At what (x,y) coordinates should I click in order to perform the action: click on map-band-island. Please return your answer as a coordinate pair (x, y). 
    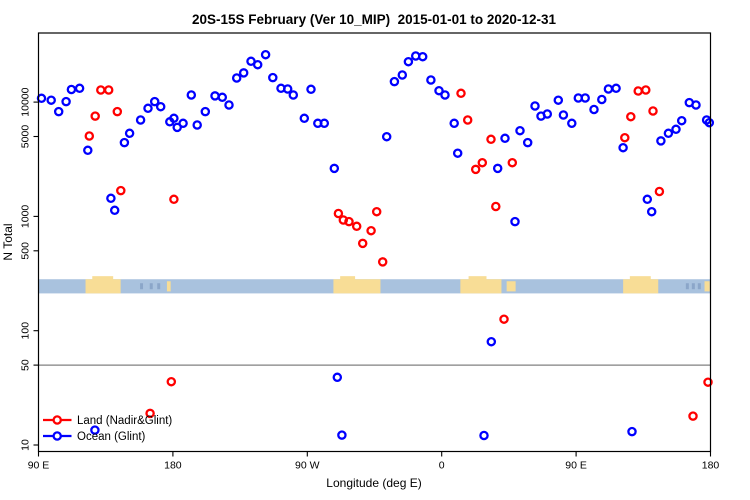
    Looking at the image, I should click on (511, 286).